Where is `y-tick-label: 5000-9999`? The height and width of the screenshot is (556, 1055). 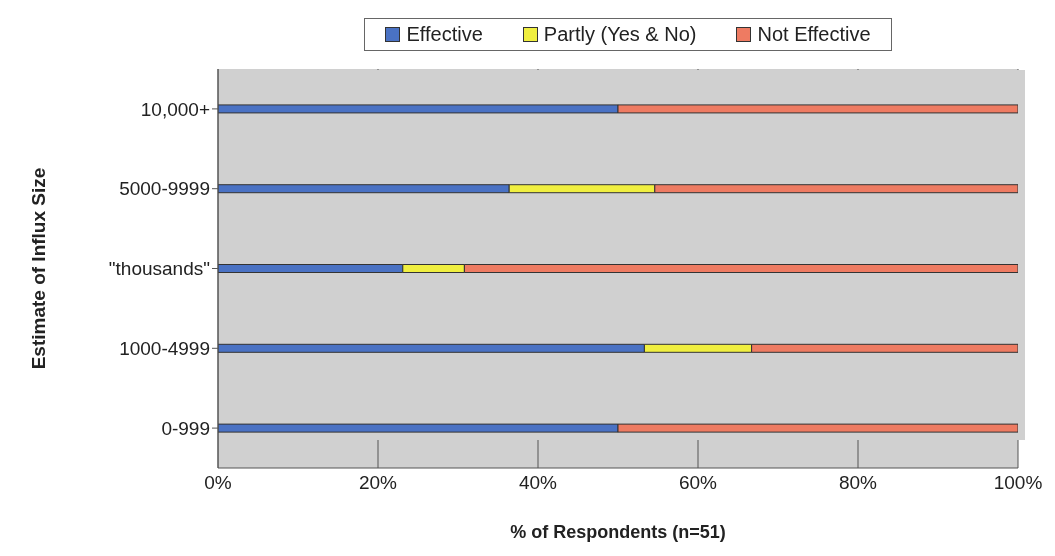 y-tick-label: 5000-9999 is located at coordinates (164, 189).